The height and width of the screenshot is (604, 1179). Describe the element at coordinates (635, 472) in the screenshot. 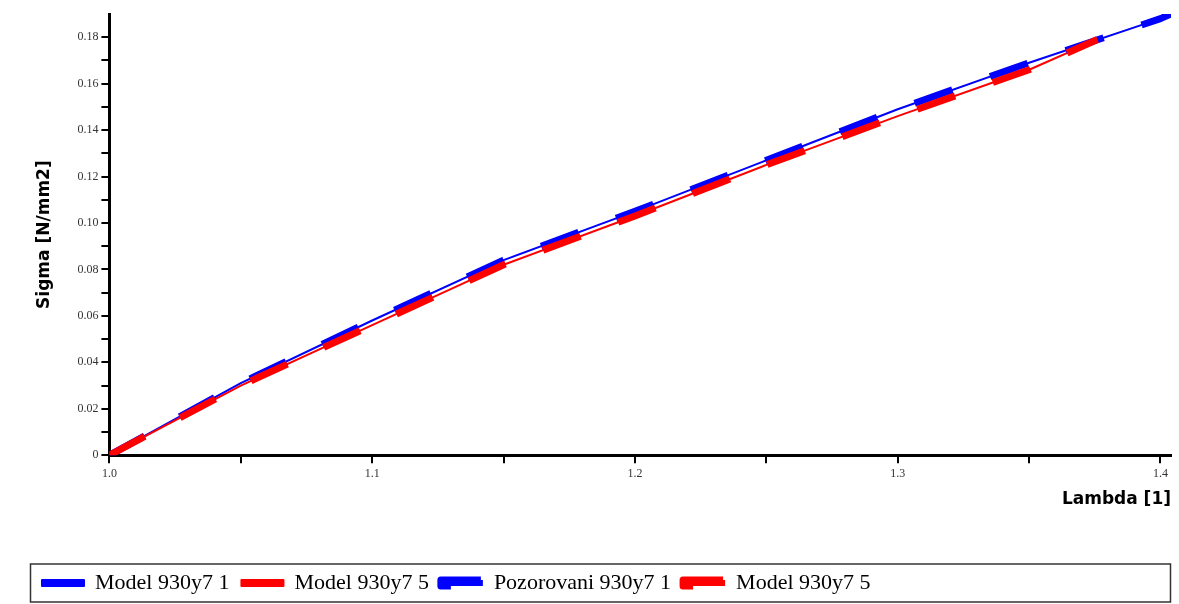

I see `x-tick-label: 1.2` at that location.